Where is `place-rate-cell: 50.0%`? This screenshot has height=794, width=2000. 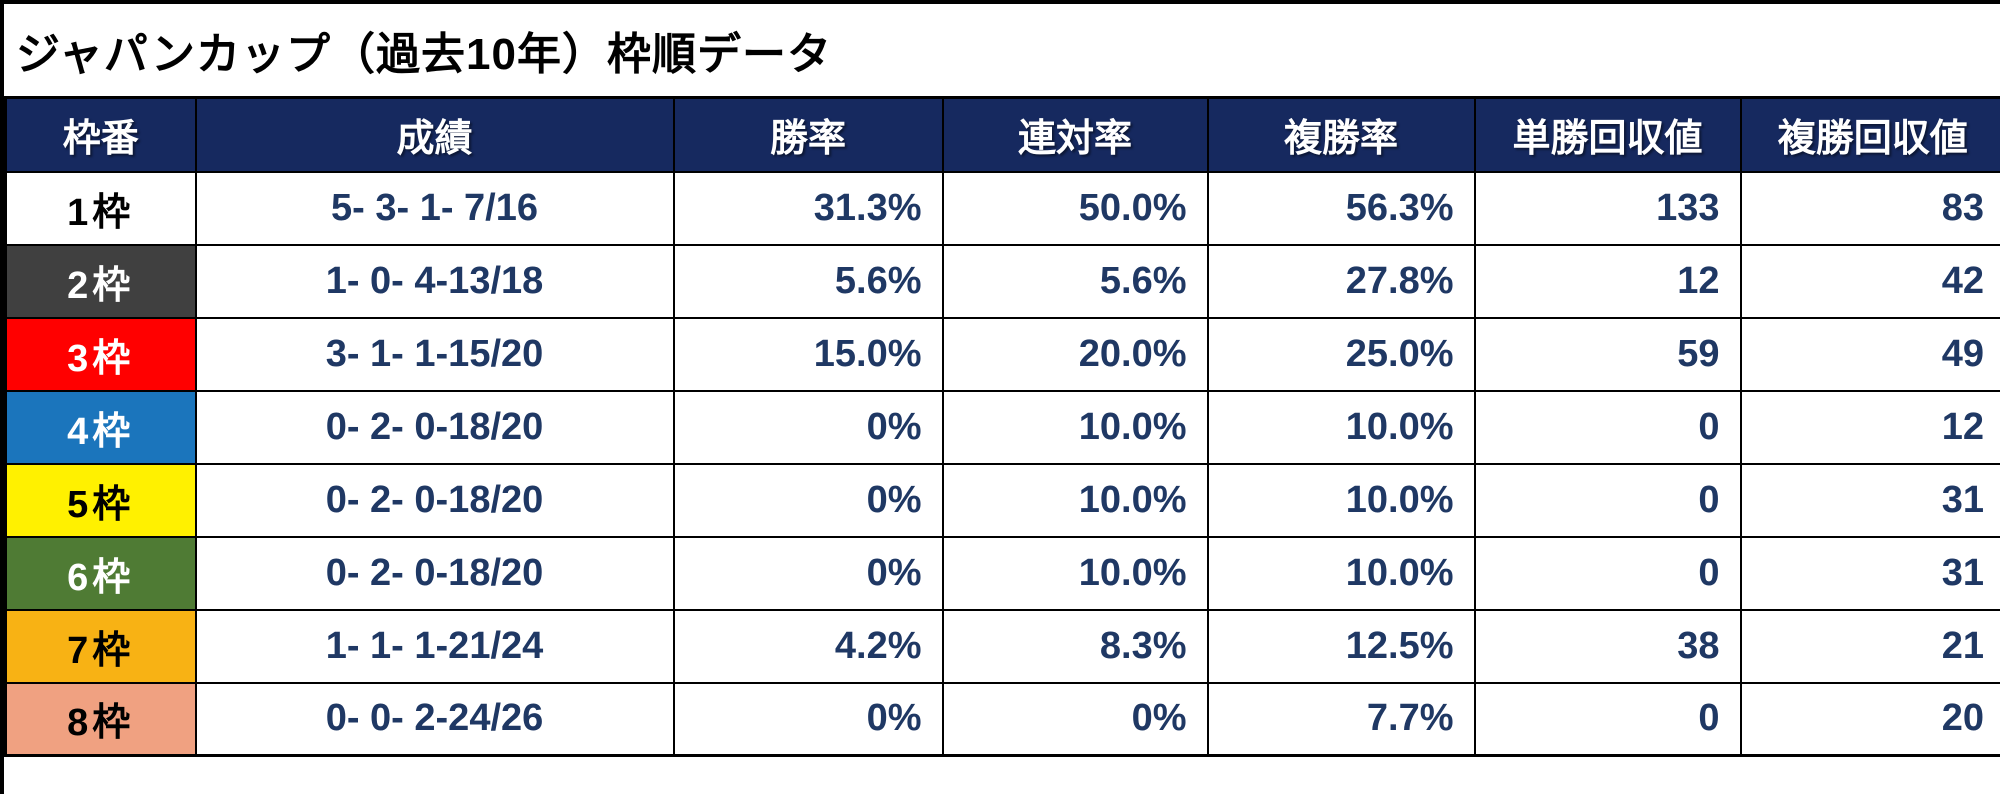 place-rate-cell: 50.0% is located at coordinates (1075, 208).